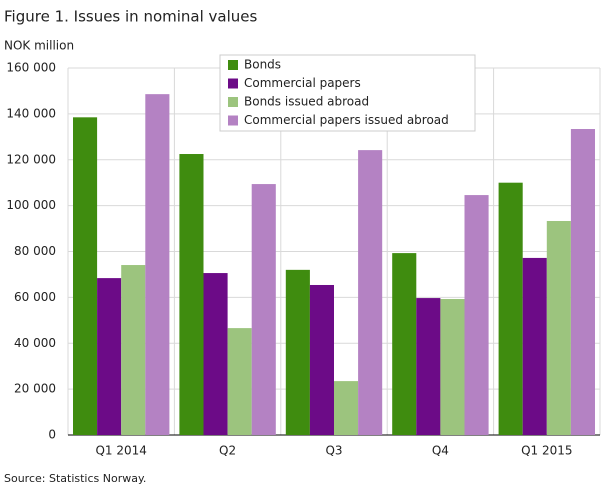 This screenshot has height=489, width=609. I want to click on source: Source: Statistics Norway., so click(75, 478).